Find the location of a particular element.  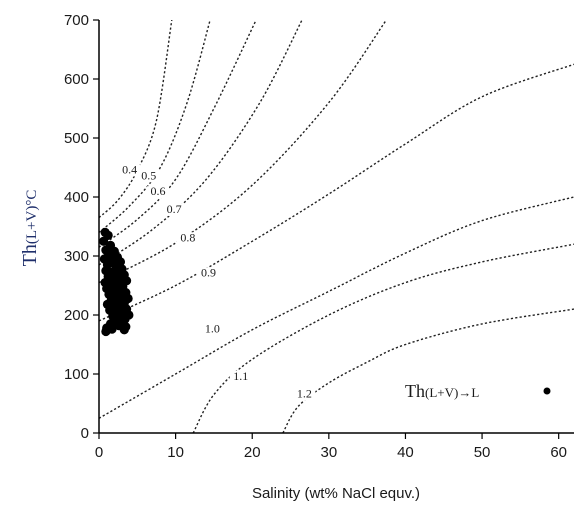

x-tick-label: 0 is located at coordinates (99, 452).